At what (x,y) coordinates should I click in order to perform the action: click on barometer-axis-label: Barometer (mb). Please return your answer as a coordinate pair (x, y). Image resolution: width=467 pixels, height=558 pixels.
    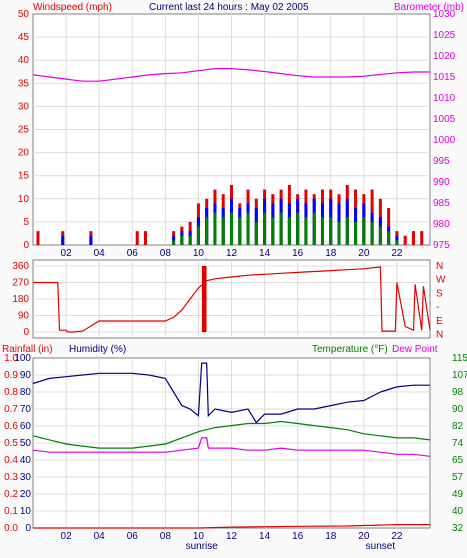
    Looking at the image, I should click on (429, 7).